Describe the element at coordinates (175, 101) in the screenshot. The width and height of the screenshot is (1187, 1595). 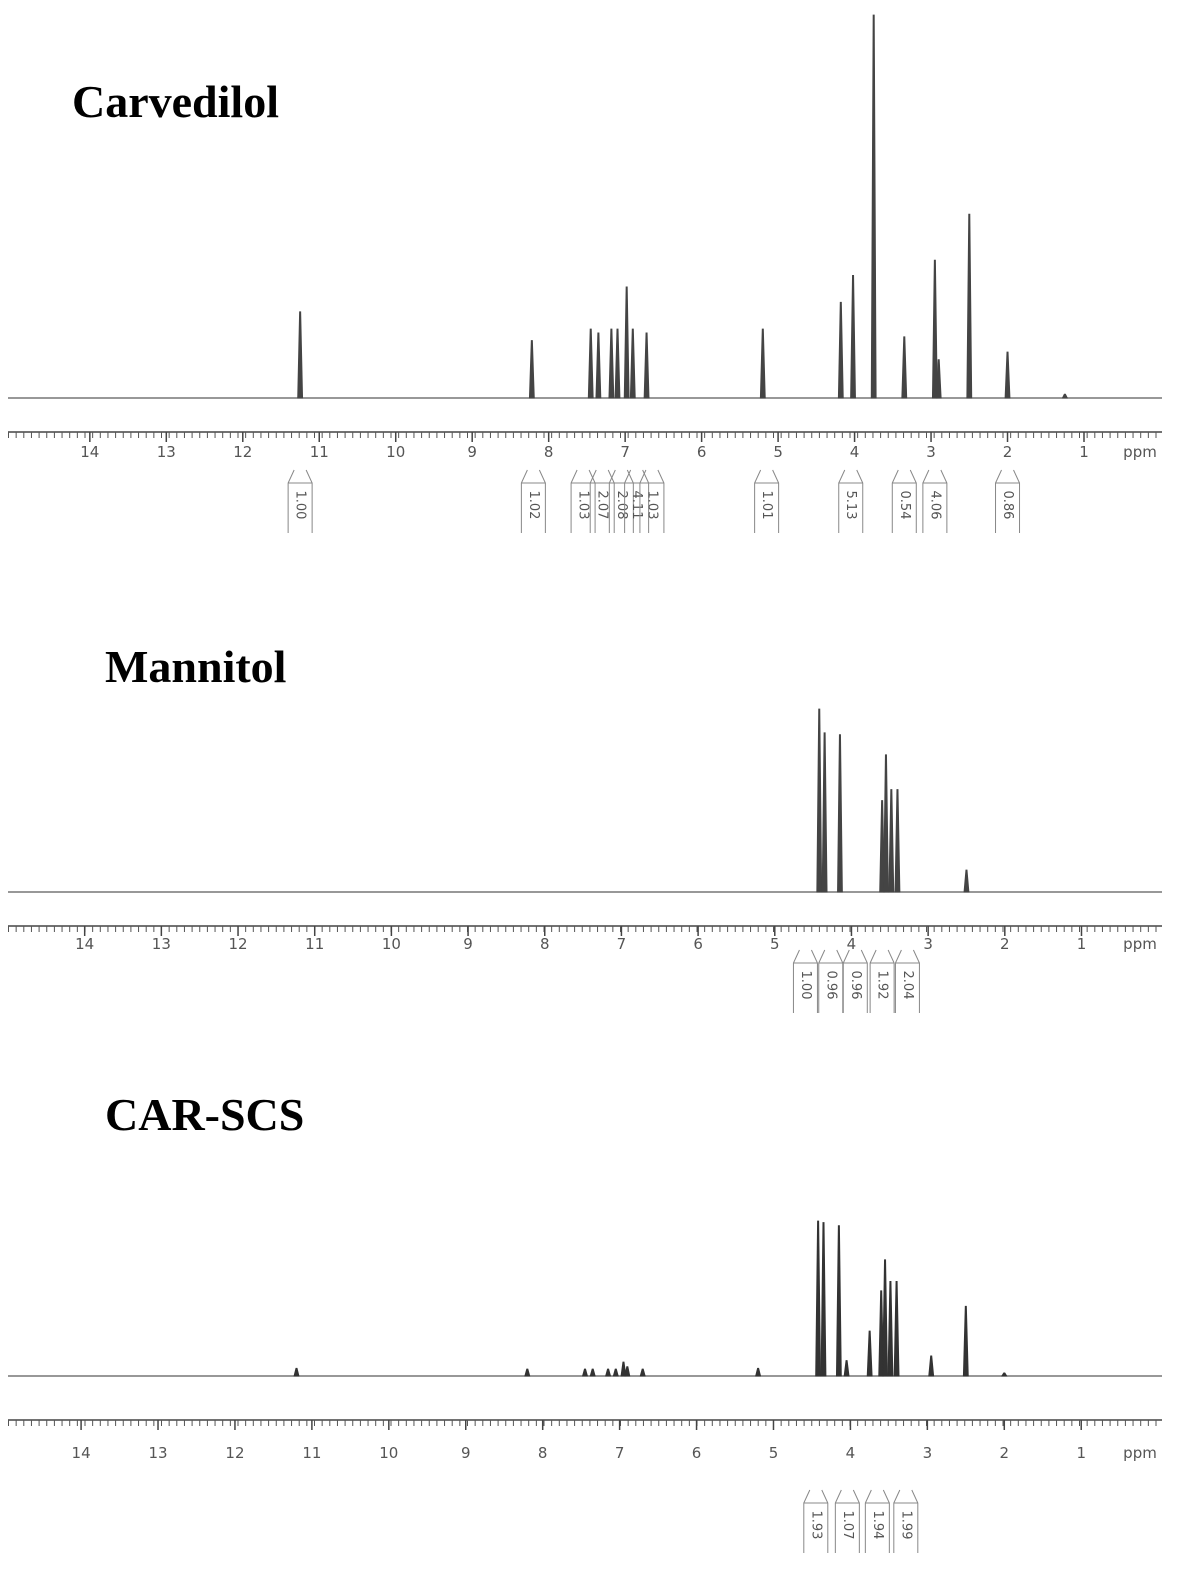
I see `chart-title: Carvedilol` at that location.